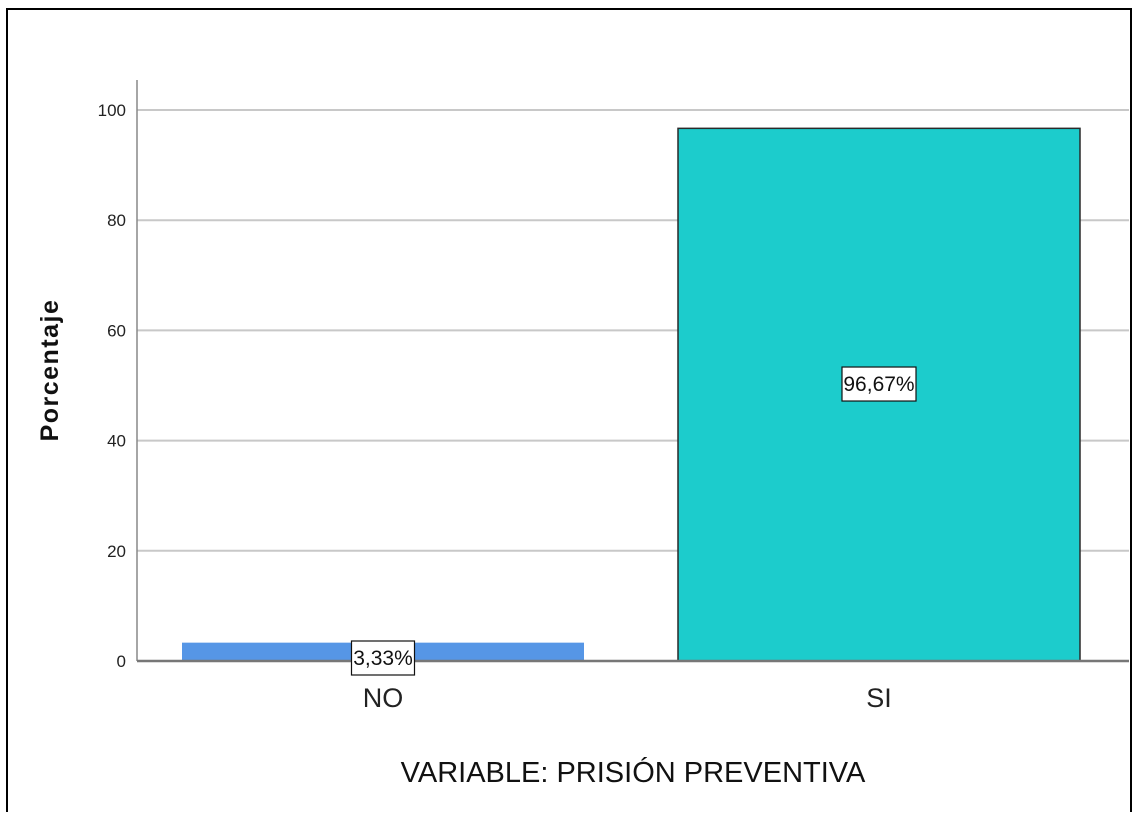  I want to click on y-tick-label: 60, so click(116, 330).